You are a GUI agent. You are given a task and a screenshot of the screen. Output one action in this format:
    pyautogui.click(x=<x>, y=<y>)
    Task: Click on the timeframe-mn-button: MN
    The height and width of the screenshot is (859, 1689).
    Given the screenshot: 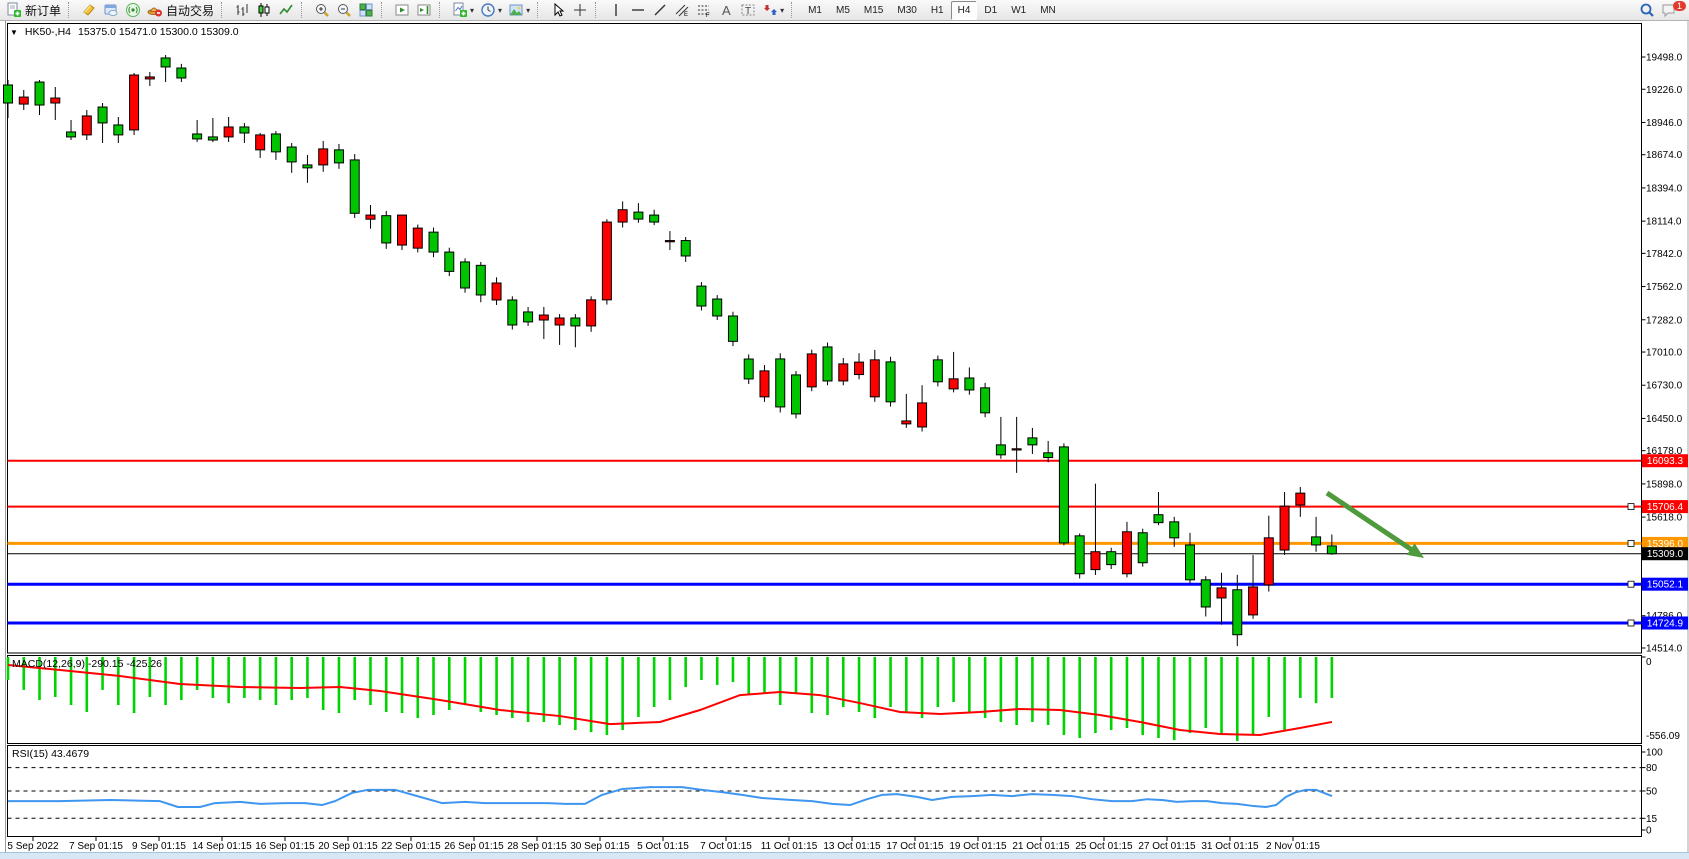 What is the action you would take?
    pyautogui.click(x=1048, y=10)
    